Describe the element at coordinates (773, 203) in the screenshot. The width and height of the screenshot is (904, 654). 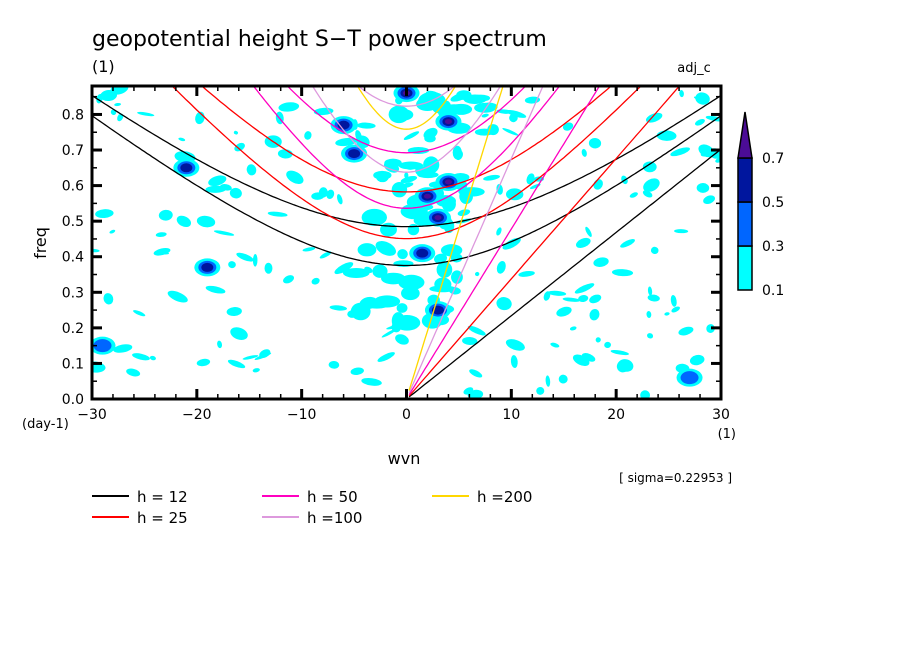
I see `colorbar-label: 0.5` at that location.